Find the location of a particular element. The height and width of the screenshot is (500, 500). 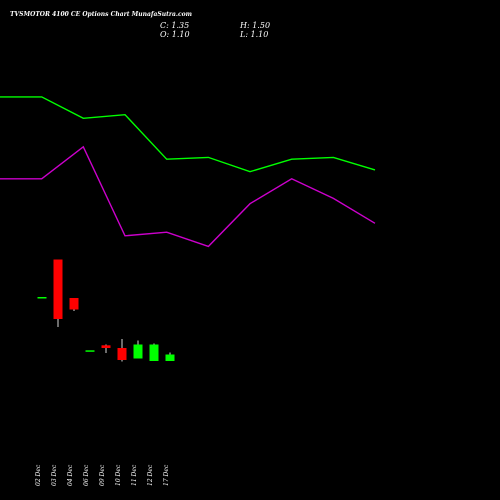

candle-body-06-dec is located at coordinates (90, 351).